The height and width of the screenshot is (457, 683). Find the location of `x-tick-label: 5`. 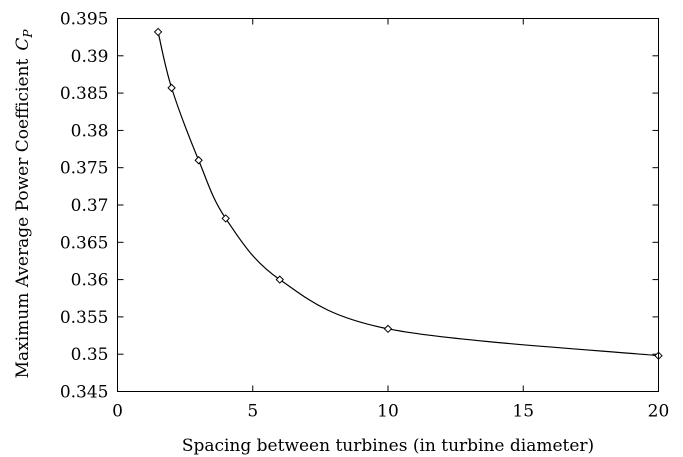

x-tick-label: 5 is located at coordinates (252, 412).